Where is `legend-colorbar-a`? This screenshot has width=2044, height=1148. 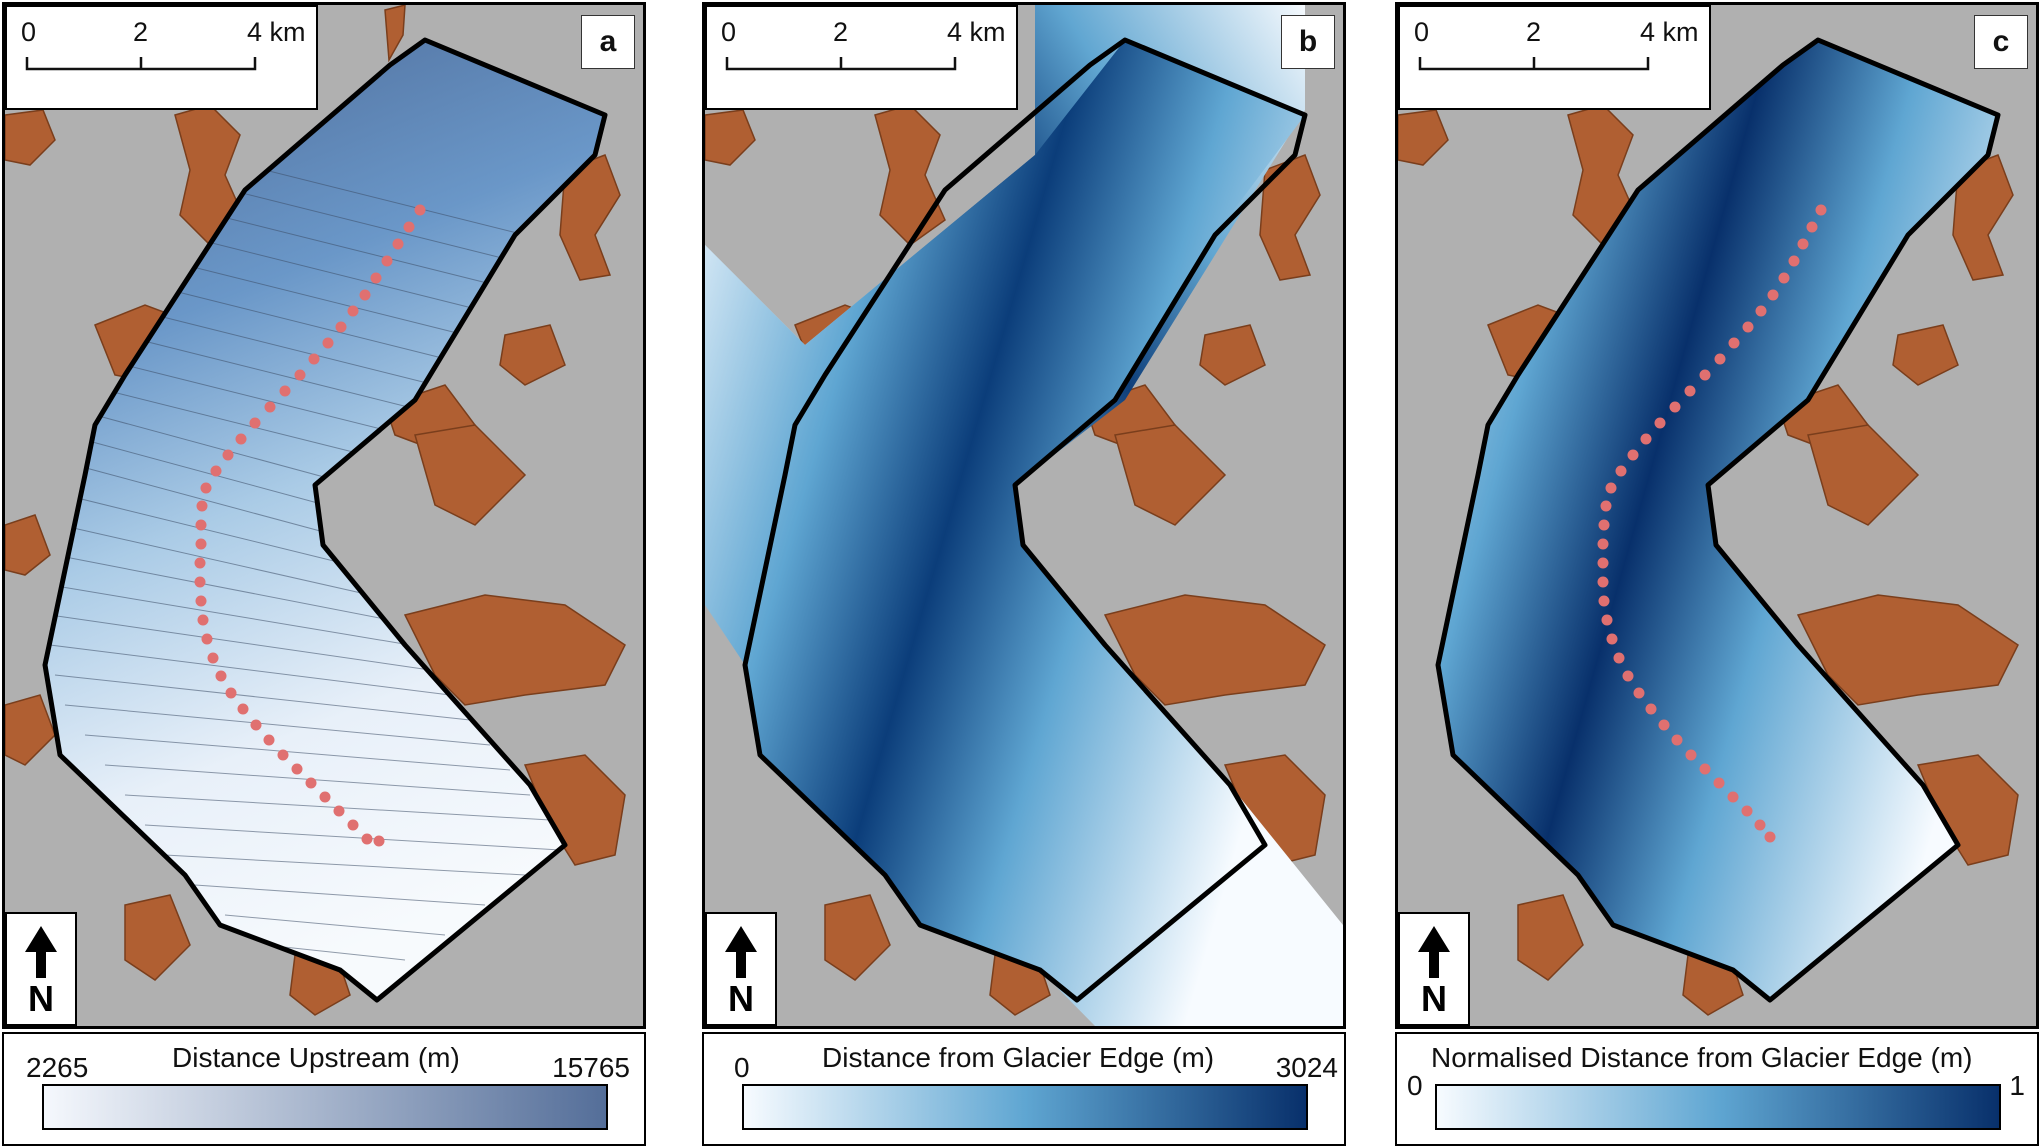
legend-colorbar-a is located at coordinates (325, 1107).